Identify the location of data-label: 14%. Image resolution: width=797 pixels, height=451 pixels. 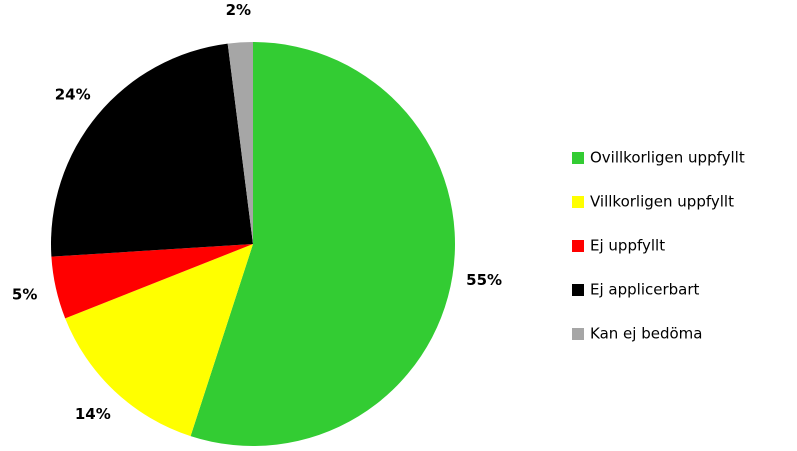
(93, 414).